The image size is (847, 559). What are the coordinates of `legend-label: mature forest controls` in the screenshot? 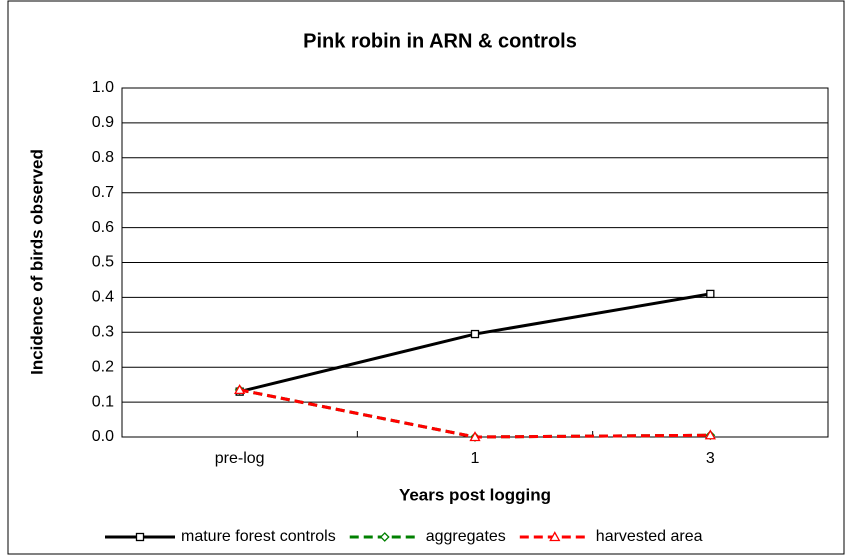 It's located at (258, 536).